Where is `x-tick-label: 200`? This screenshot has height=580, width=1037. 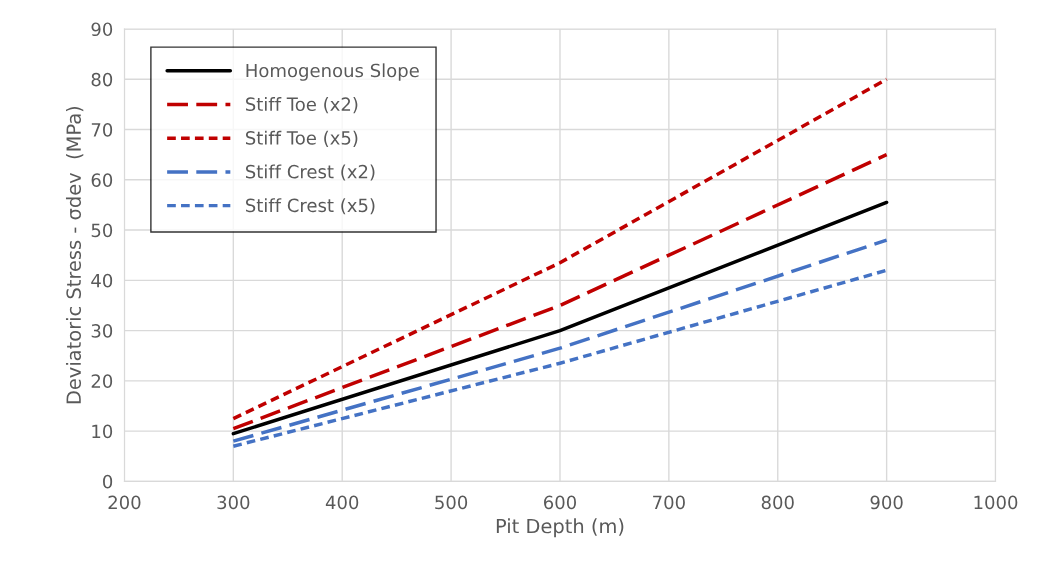
x-tick-label: 200 is located at coordinates (124, 502).